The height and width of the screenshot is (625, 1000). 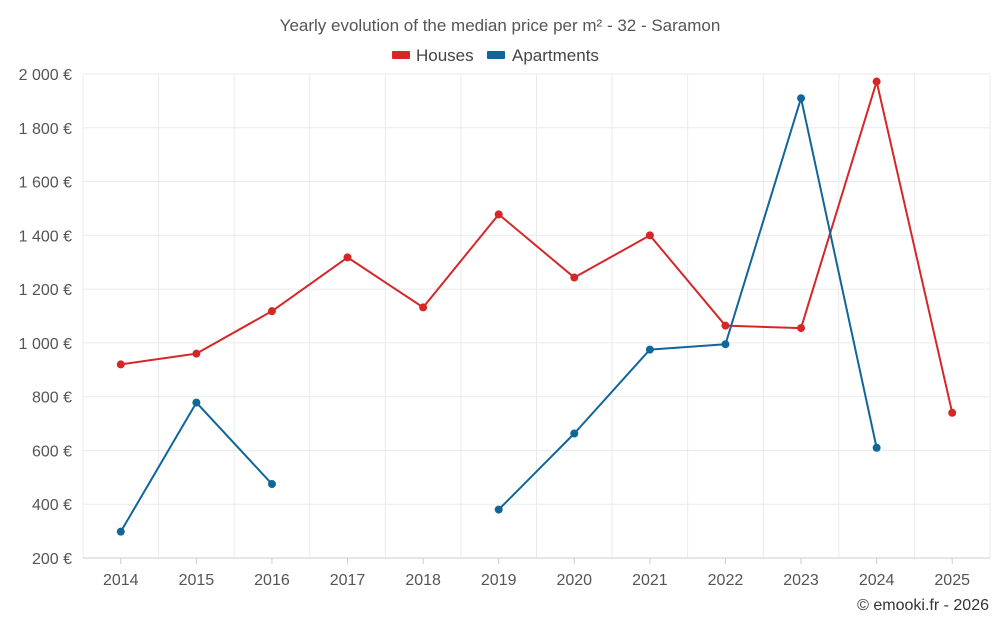 What do you see at coordinates (45, 236) in the screenshot?
I see `y-tick-label: 1 400 €` at bounding box center [45, 236].